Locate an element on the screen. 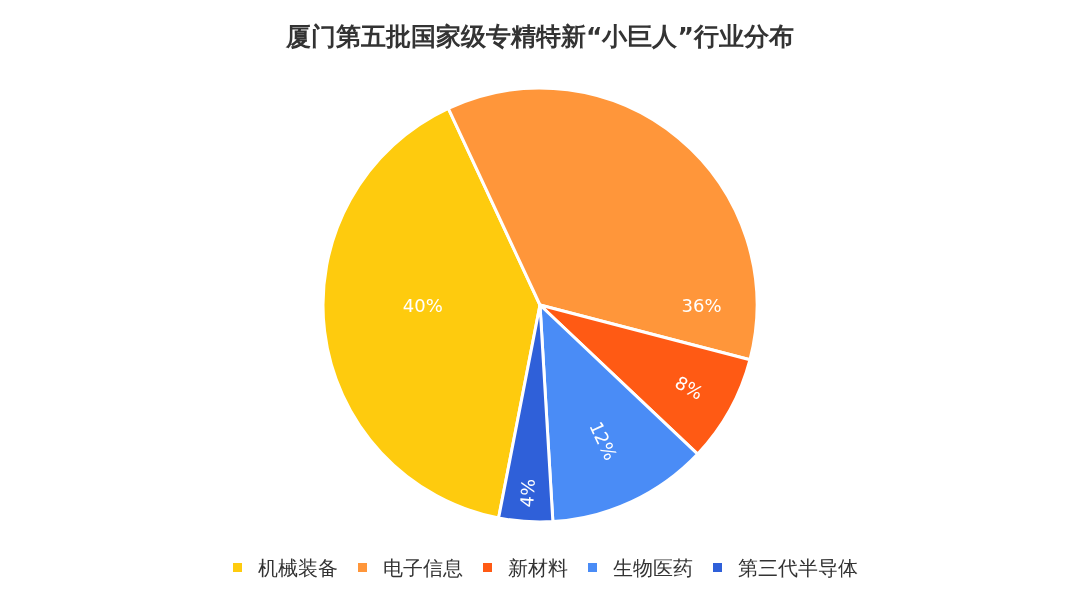  data-label: 36% is located at coordinates (701, 305).